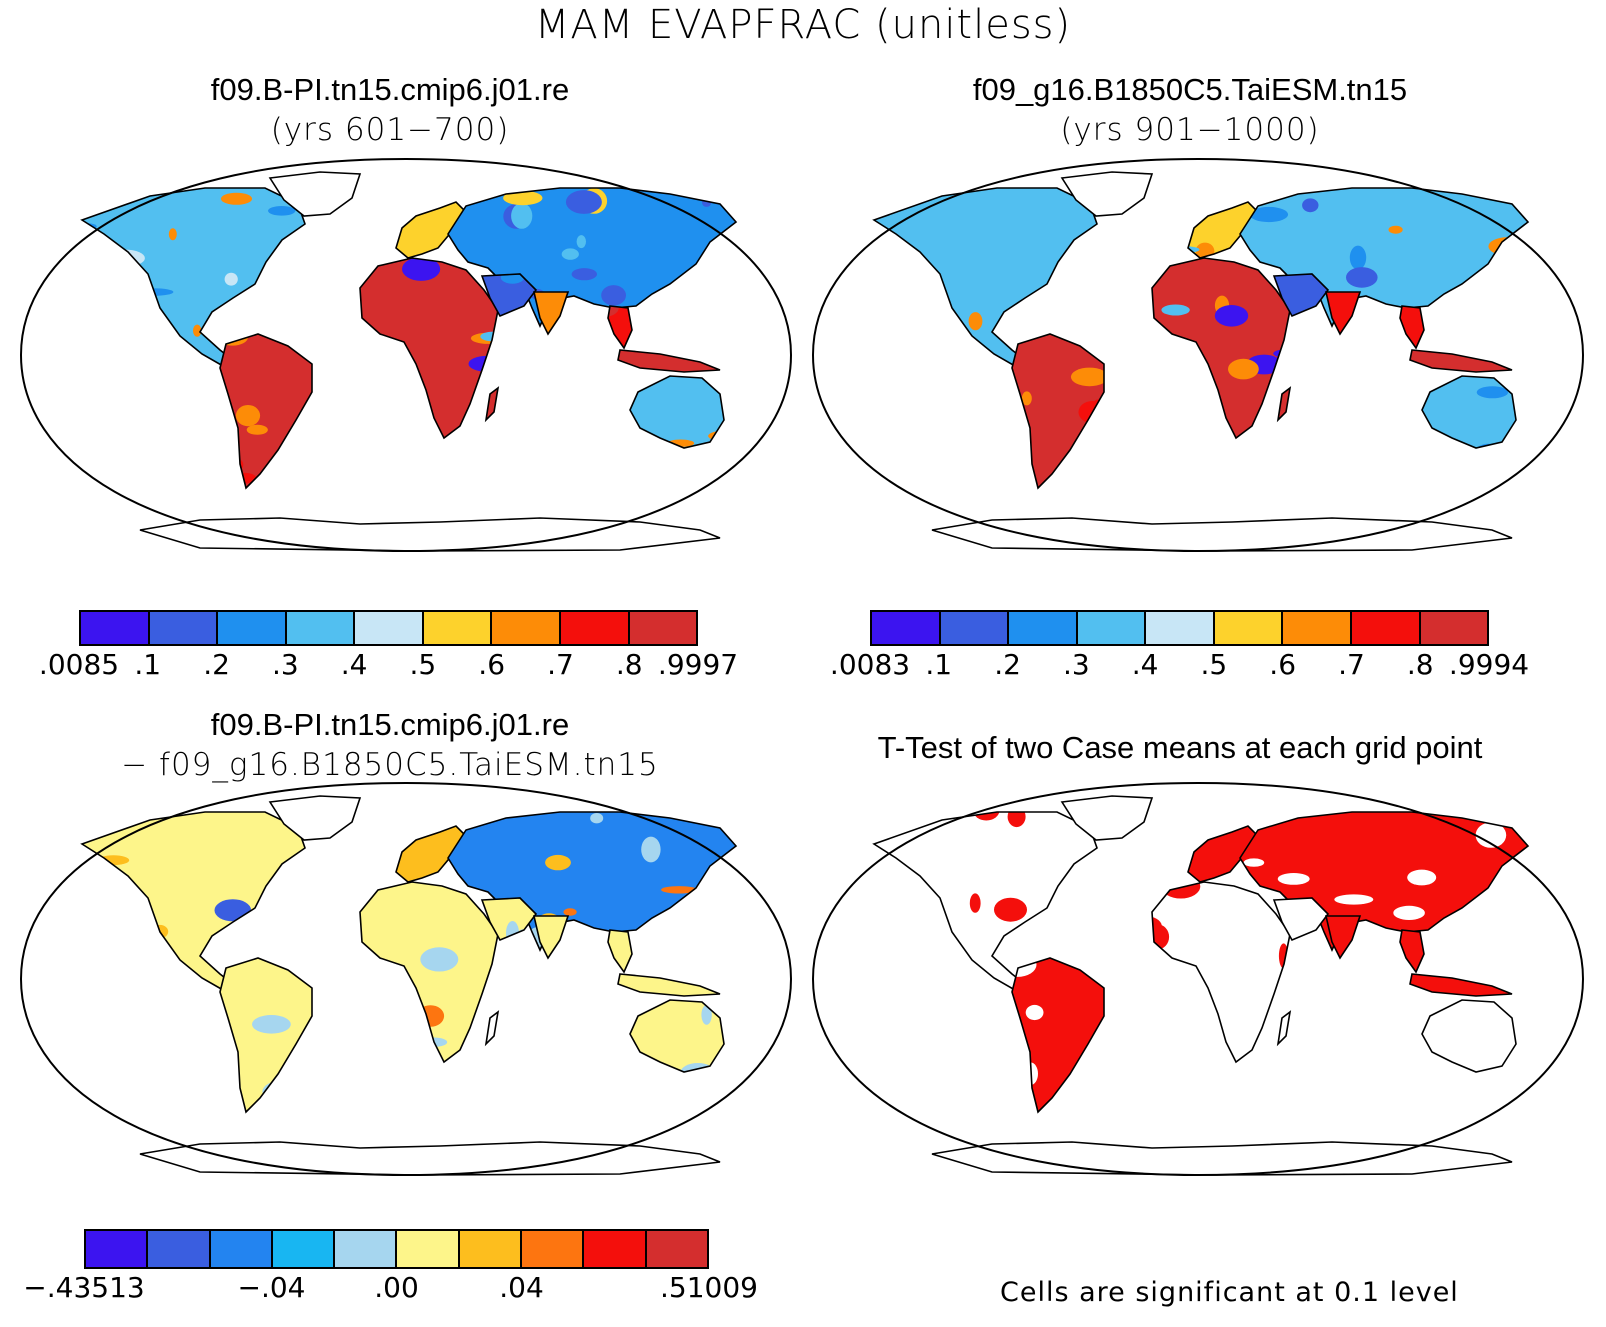 The image size is (1606, 1327). What do you see at coordinates (1190, 89) in the screenshot?
I see `panel-2-case-name: f09_g16.B1850C5.TaiESM.tn15` at bounding box center [1190, 89].